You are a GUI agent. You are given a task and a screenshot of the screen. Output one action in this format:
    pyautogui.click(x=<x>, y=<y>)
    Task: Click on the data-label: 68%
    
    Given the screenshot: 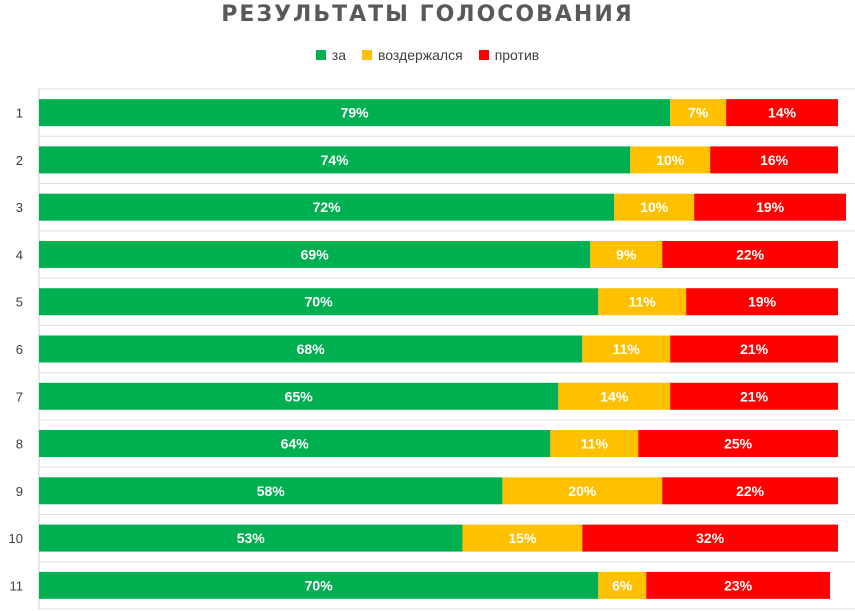 What is the action you would take?
    pyautogui.click(x=311, y=349)
    